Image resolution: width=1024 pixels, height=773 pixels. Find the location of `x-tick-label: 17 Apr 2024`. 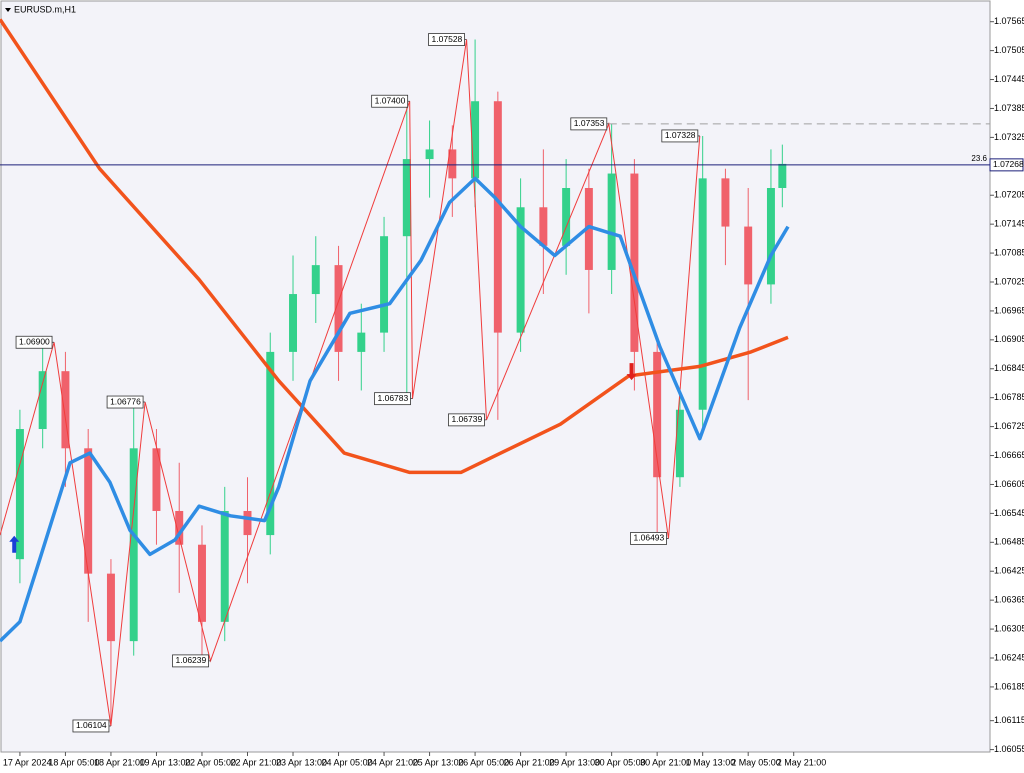

x-tick-label: 17 Apr 2024 is located at coordinates (27, 762).